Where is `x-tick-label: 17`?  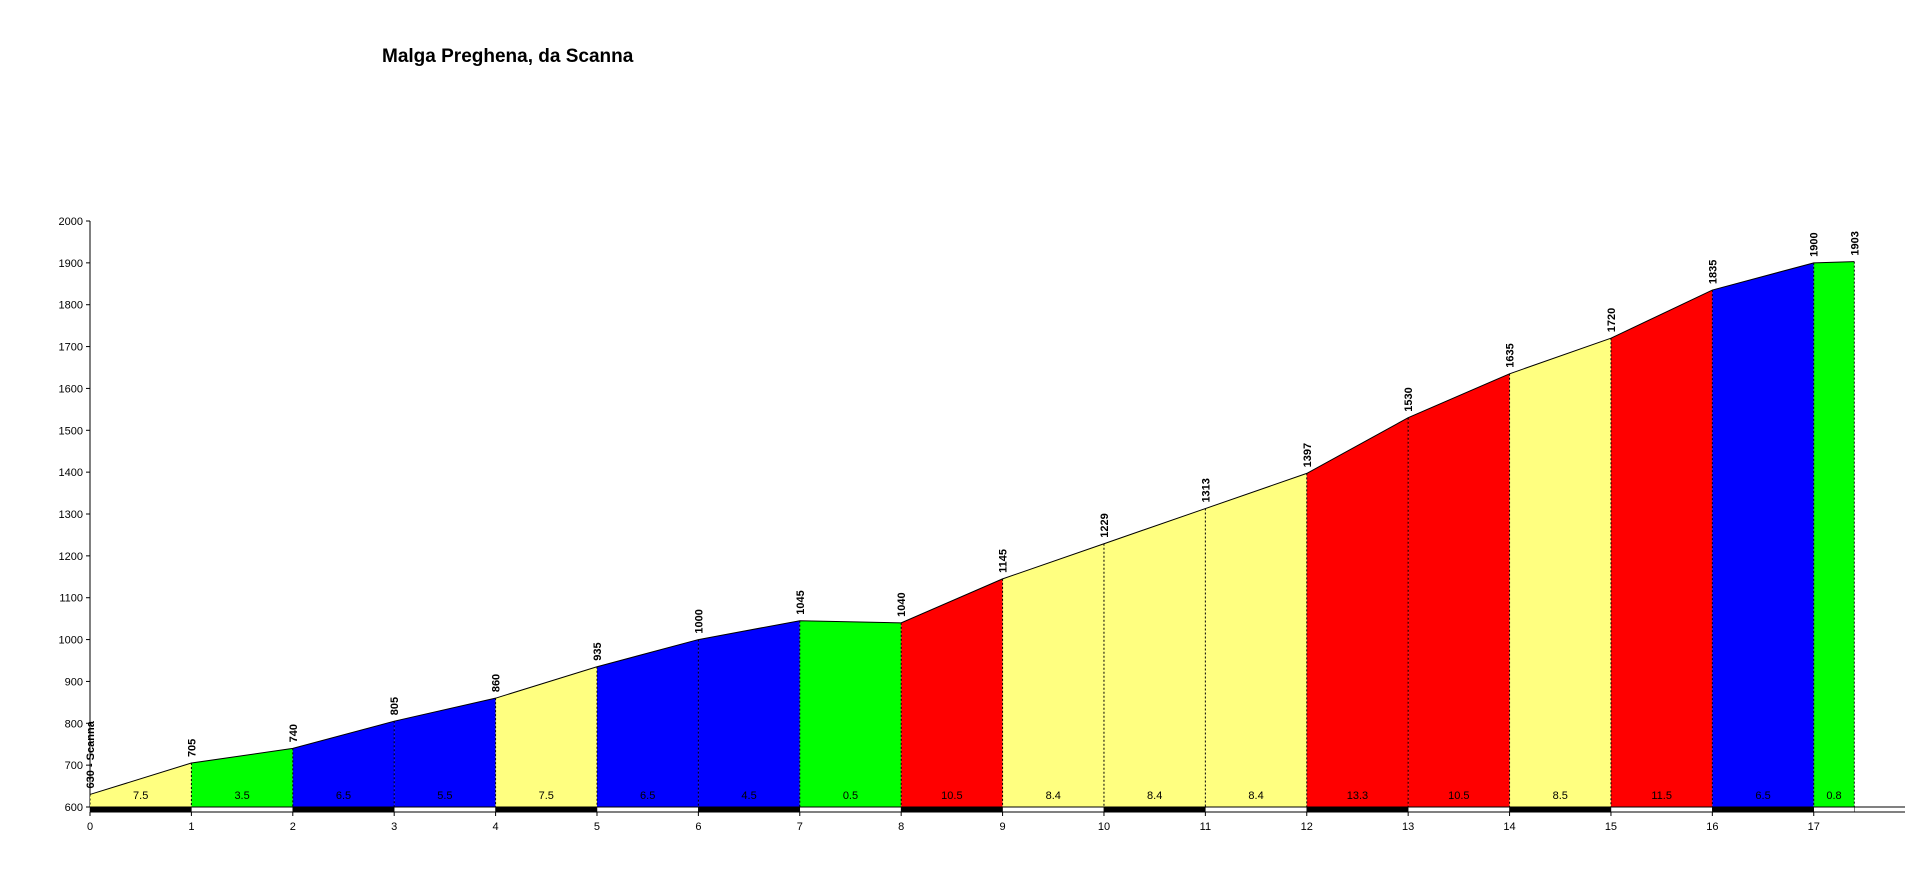 x-tick-label: 17 is located at coordinates (1814, 827).